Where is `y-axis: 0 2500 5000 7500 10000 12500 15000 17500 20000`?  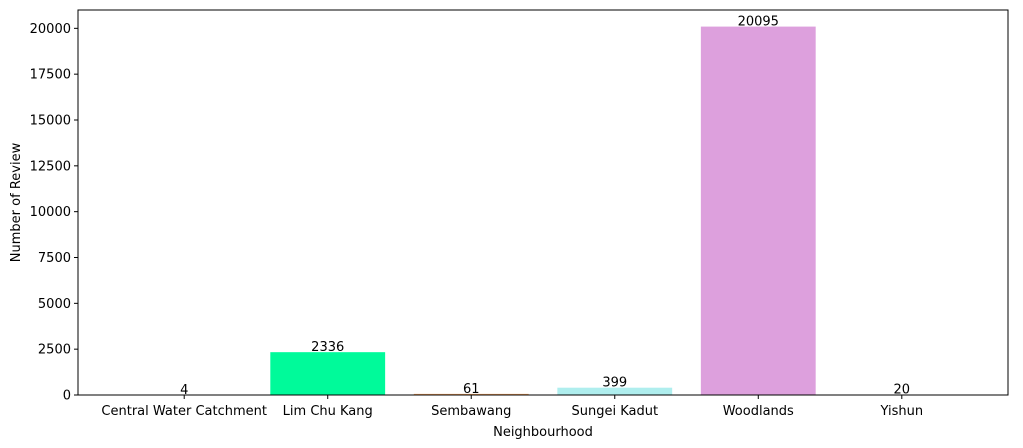 y-axis: 0 2500 5000 7500 10000 12500 15000 17500 20000 is located at coordinates (54, 213).